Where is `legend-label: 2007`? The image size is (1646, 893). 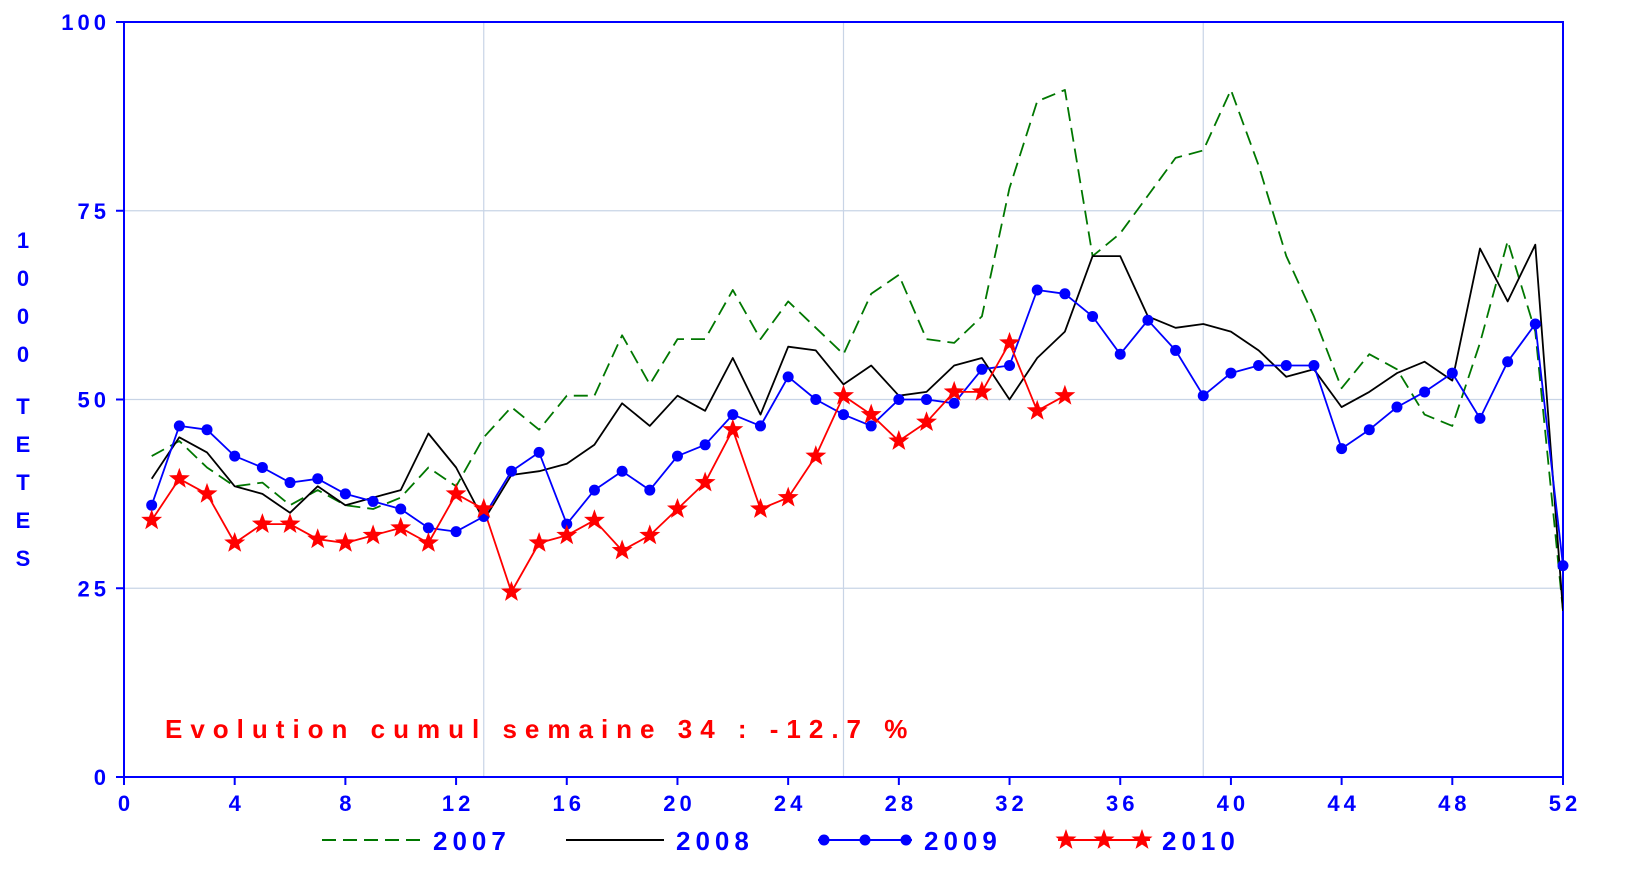
legend-label: 2007 is located at coordinates (472, 841).